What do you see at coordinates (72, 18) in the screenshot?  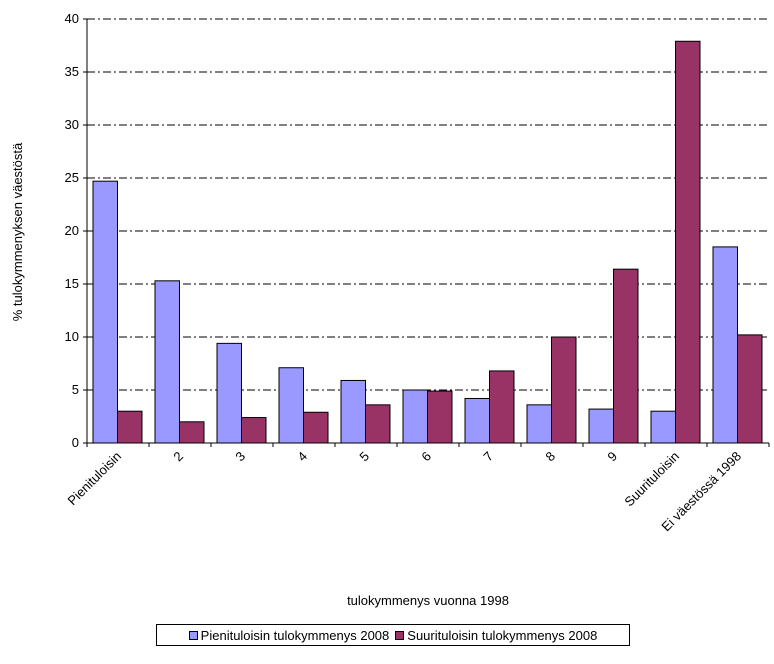 I see `y-tick-label: 40` at bounding box center [72, 18].